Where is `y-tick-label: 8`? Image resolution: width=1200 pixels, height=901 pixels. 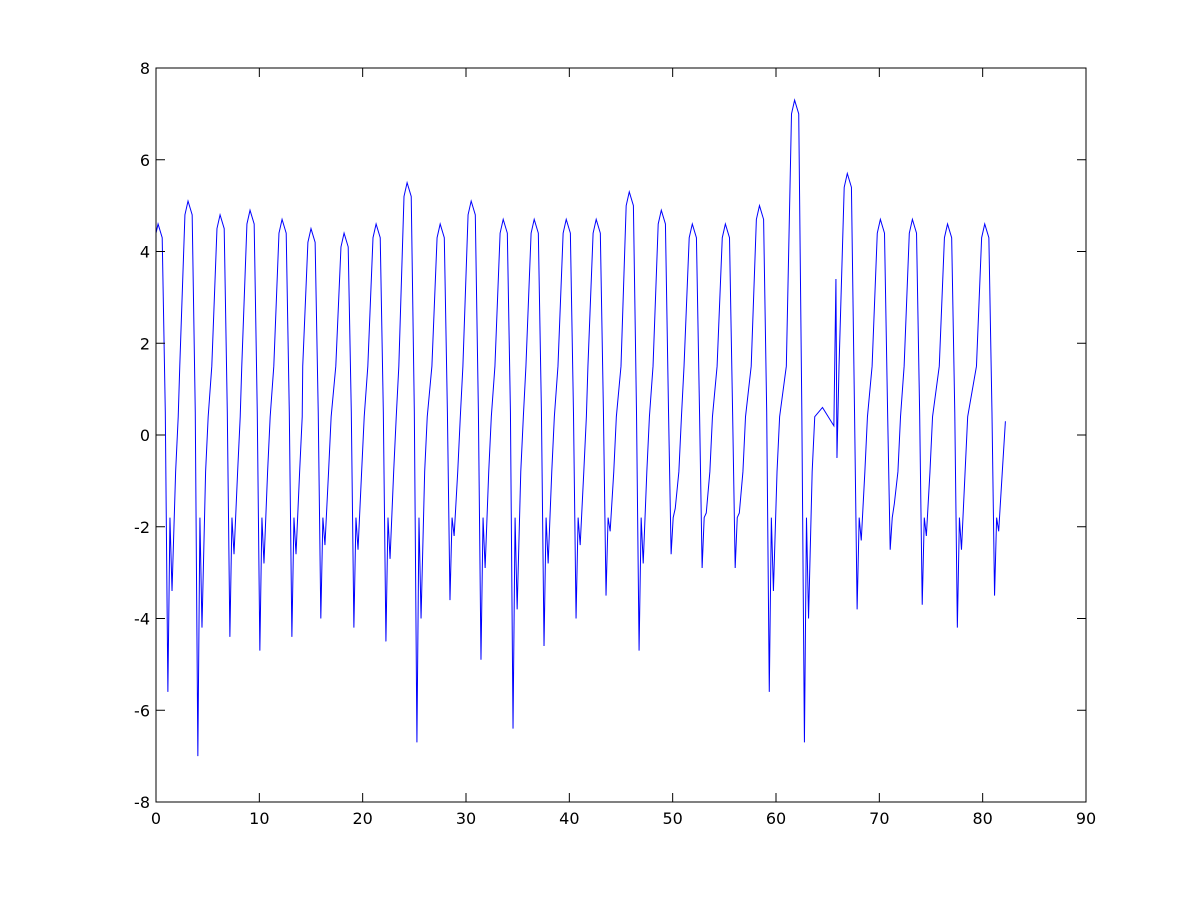 y-tick-label: 8 is located at coordinates (145, 68).